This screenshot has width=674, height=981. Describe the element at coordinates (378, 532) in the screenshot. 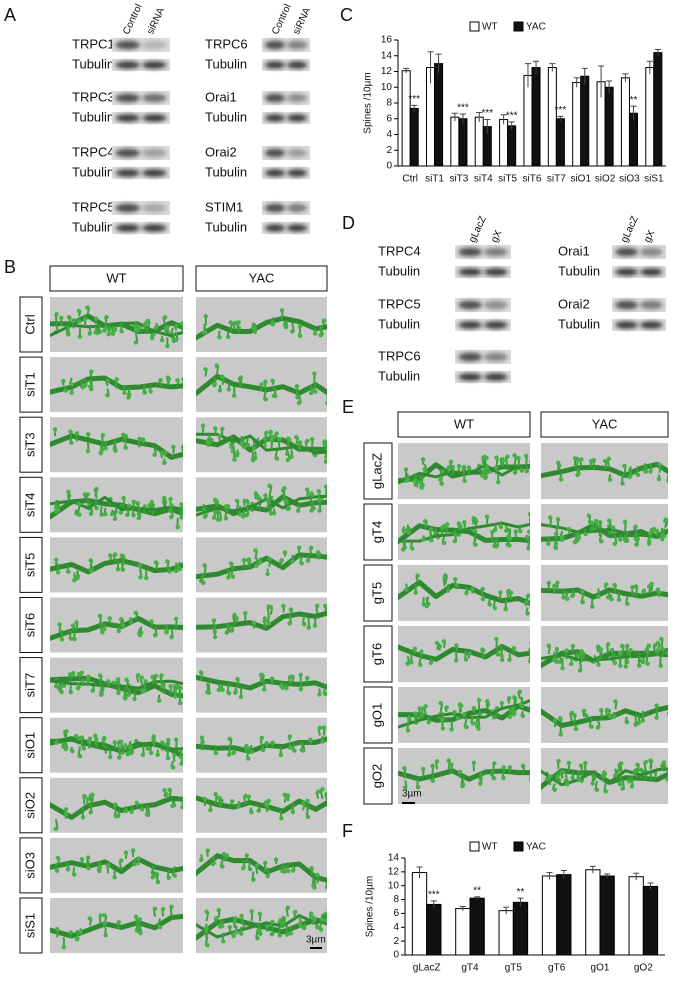

I see `row-label-box` at that location.